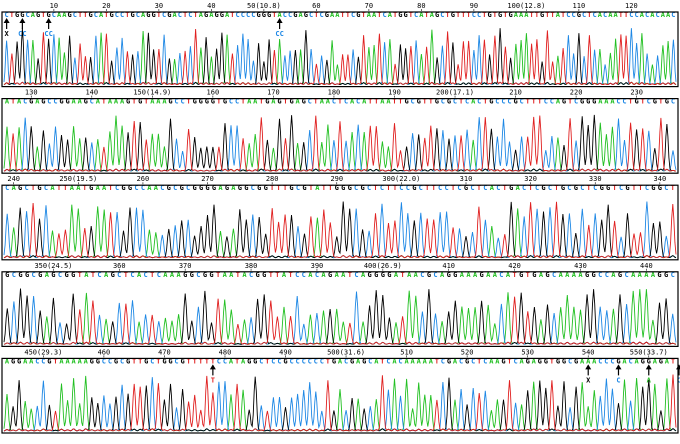 The height and width of the screenshot is (444, 680). What do you see at coordinates (213, 380) in the screenshot?
I see `variant-marker-label: T` at bounding box center [213, 380].